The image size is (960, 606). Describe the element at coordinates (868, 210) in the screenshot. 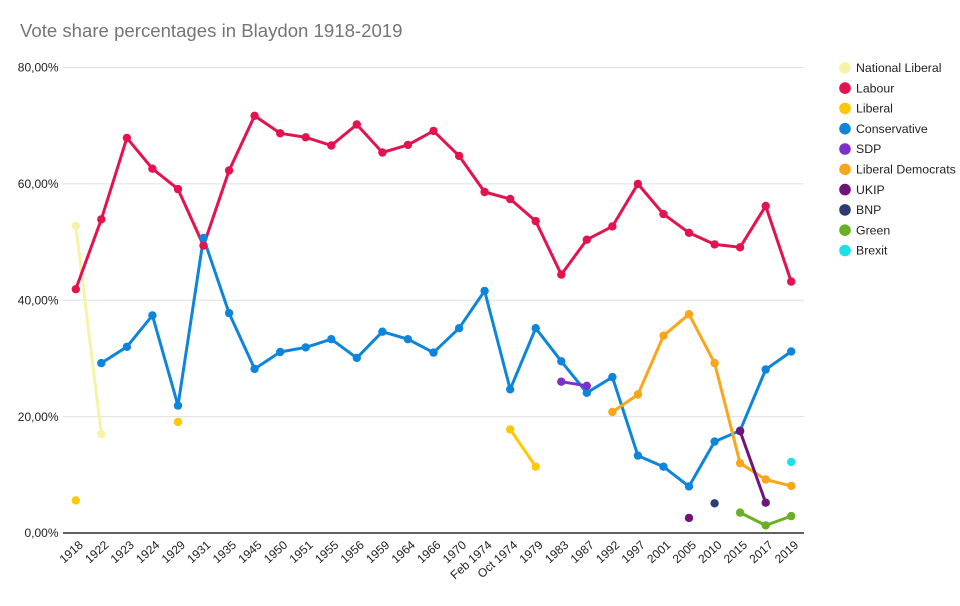

I see `svg-text: BNP` at that location.